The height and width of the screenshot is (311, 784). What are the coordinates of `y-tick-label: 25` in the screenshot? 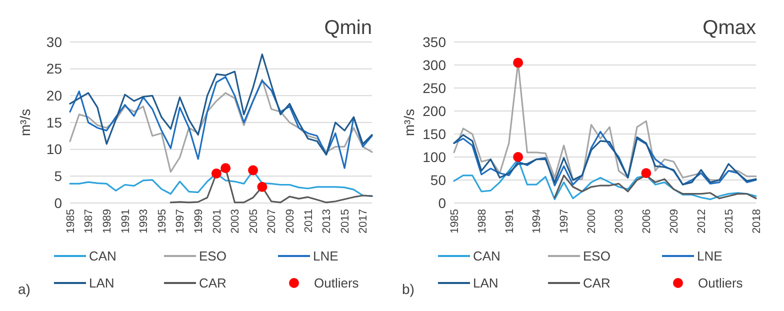 It's located at (54, 68).